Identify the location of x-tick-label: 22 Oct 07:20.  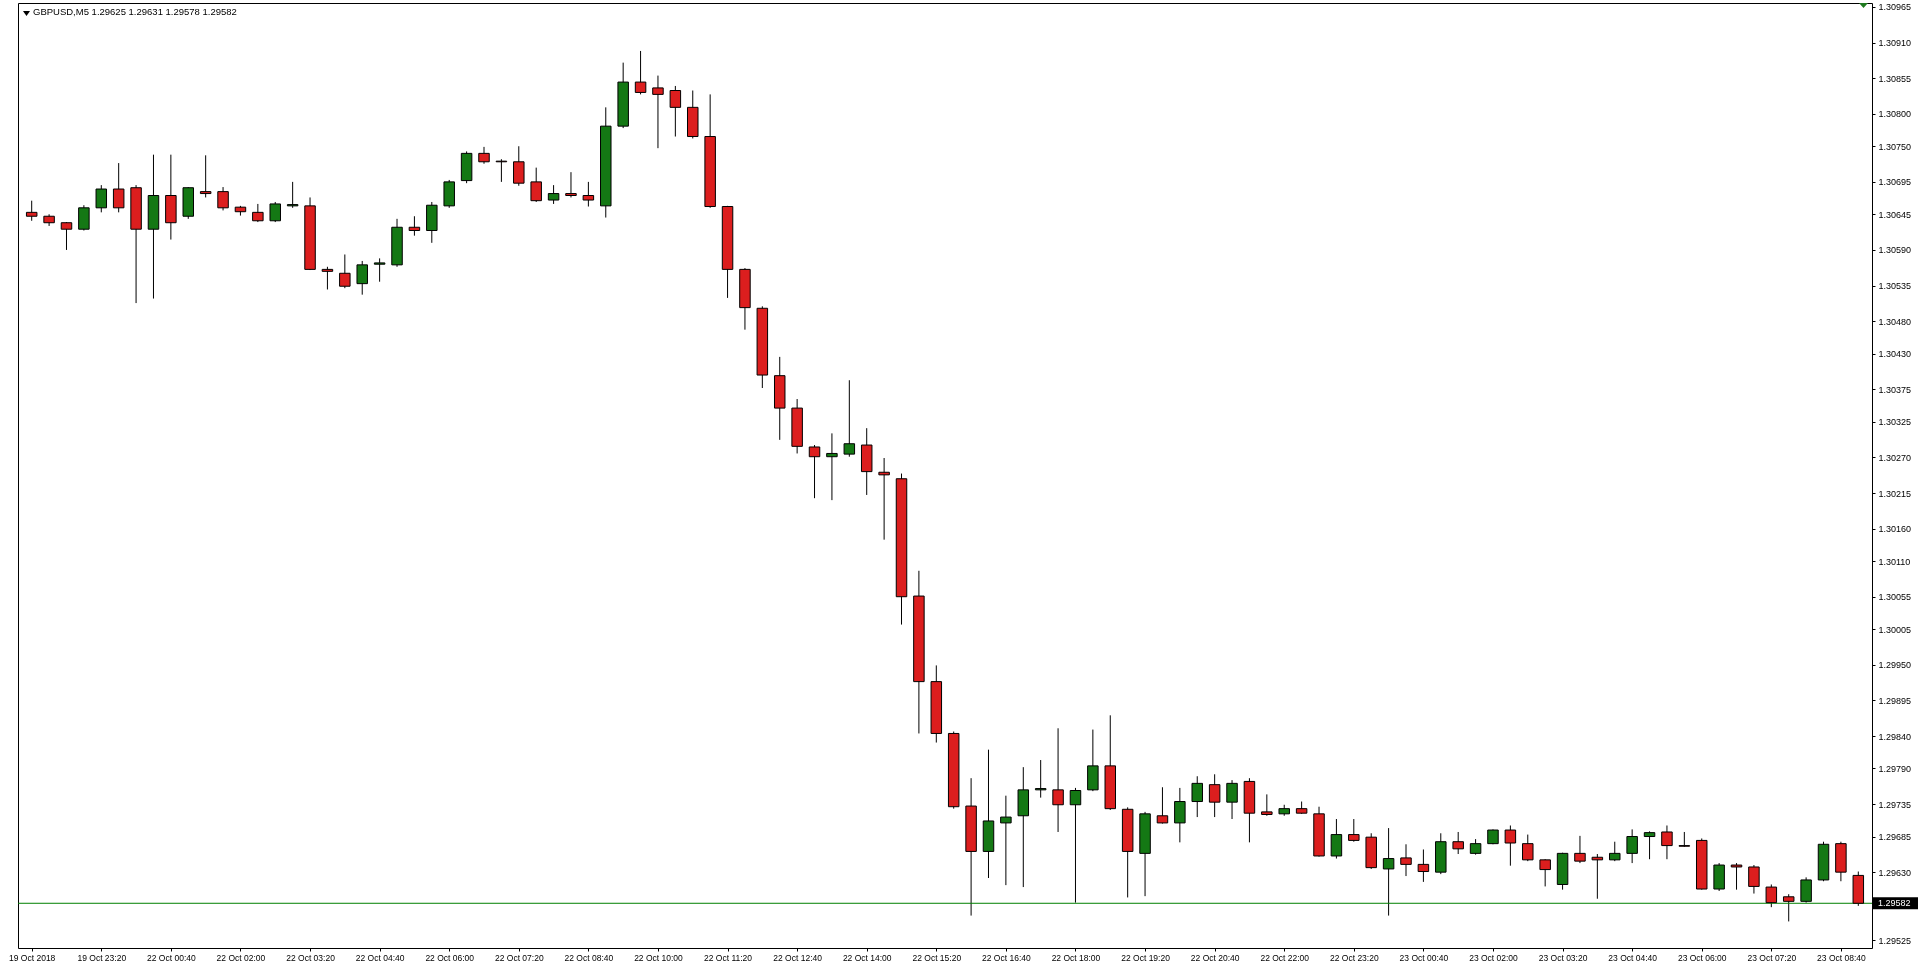
(519, 957).